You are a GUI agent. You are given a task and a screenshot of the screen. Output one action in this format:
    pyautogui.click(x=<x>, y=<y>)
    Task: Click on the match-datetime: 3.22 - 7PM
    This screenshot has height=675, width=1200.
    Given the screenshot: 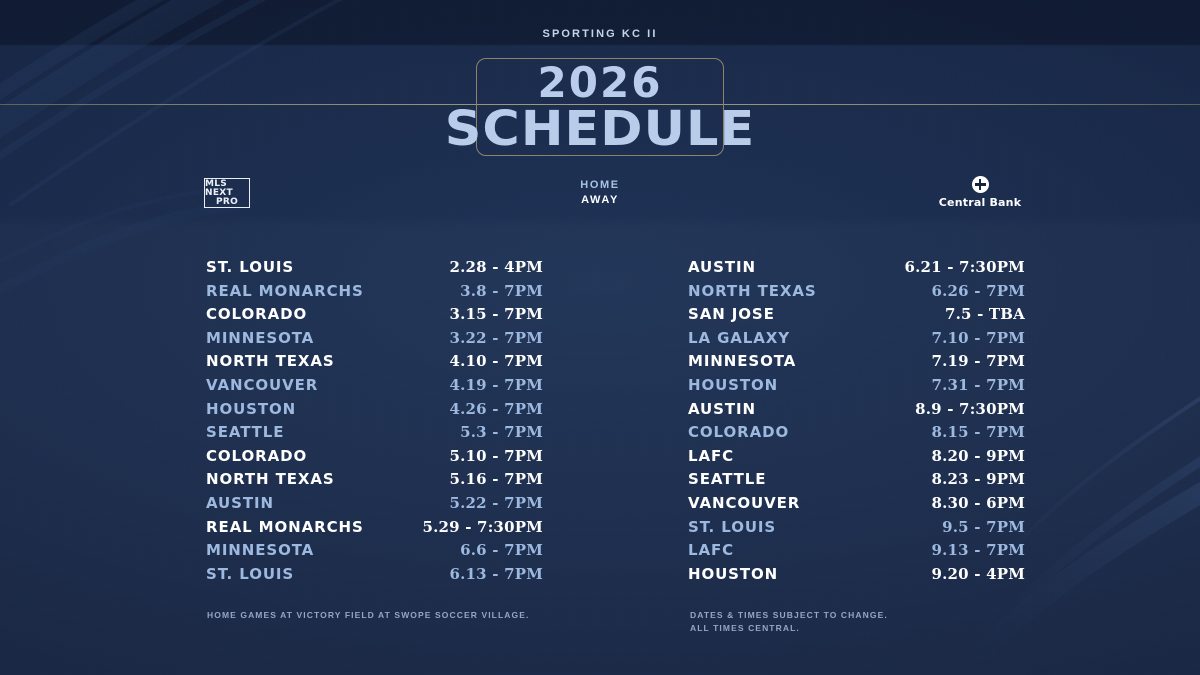 What is the action you would take?
    pyautogui.click(x=496, y=337)
    